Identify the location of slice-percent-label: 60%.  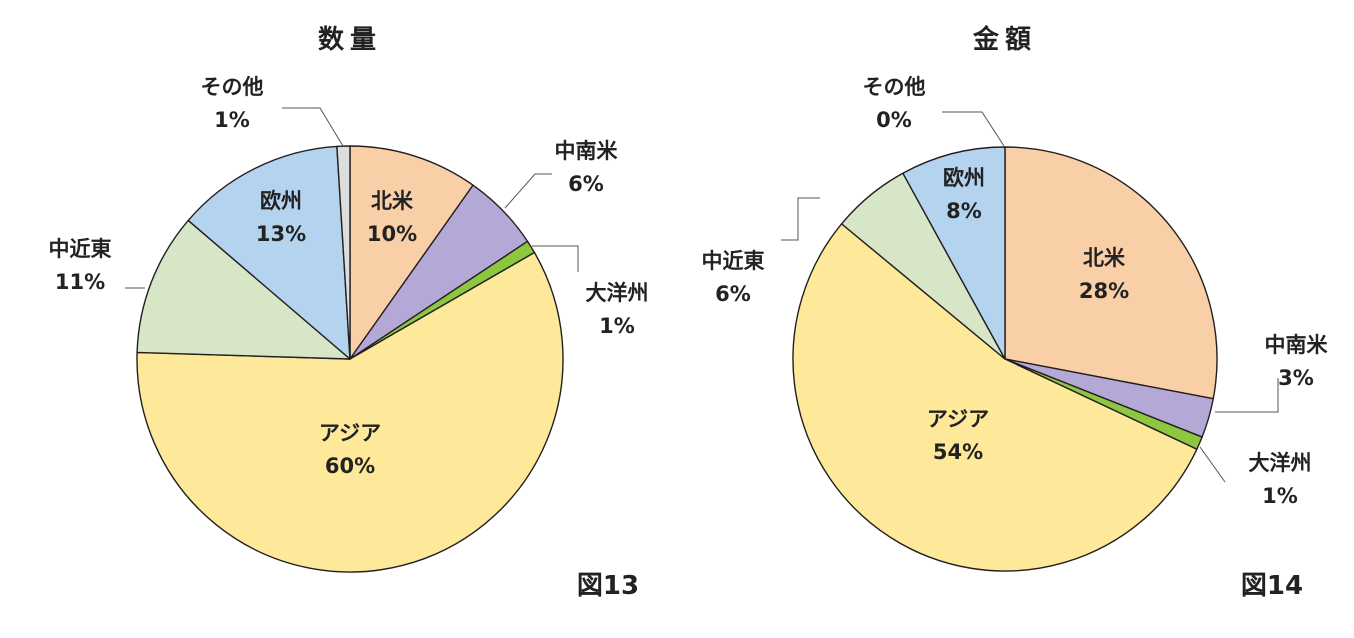
(350, 466).